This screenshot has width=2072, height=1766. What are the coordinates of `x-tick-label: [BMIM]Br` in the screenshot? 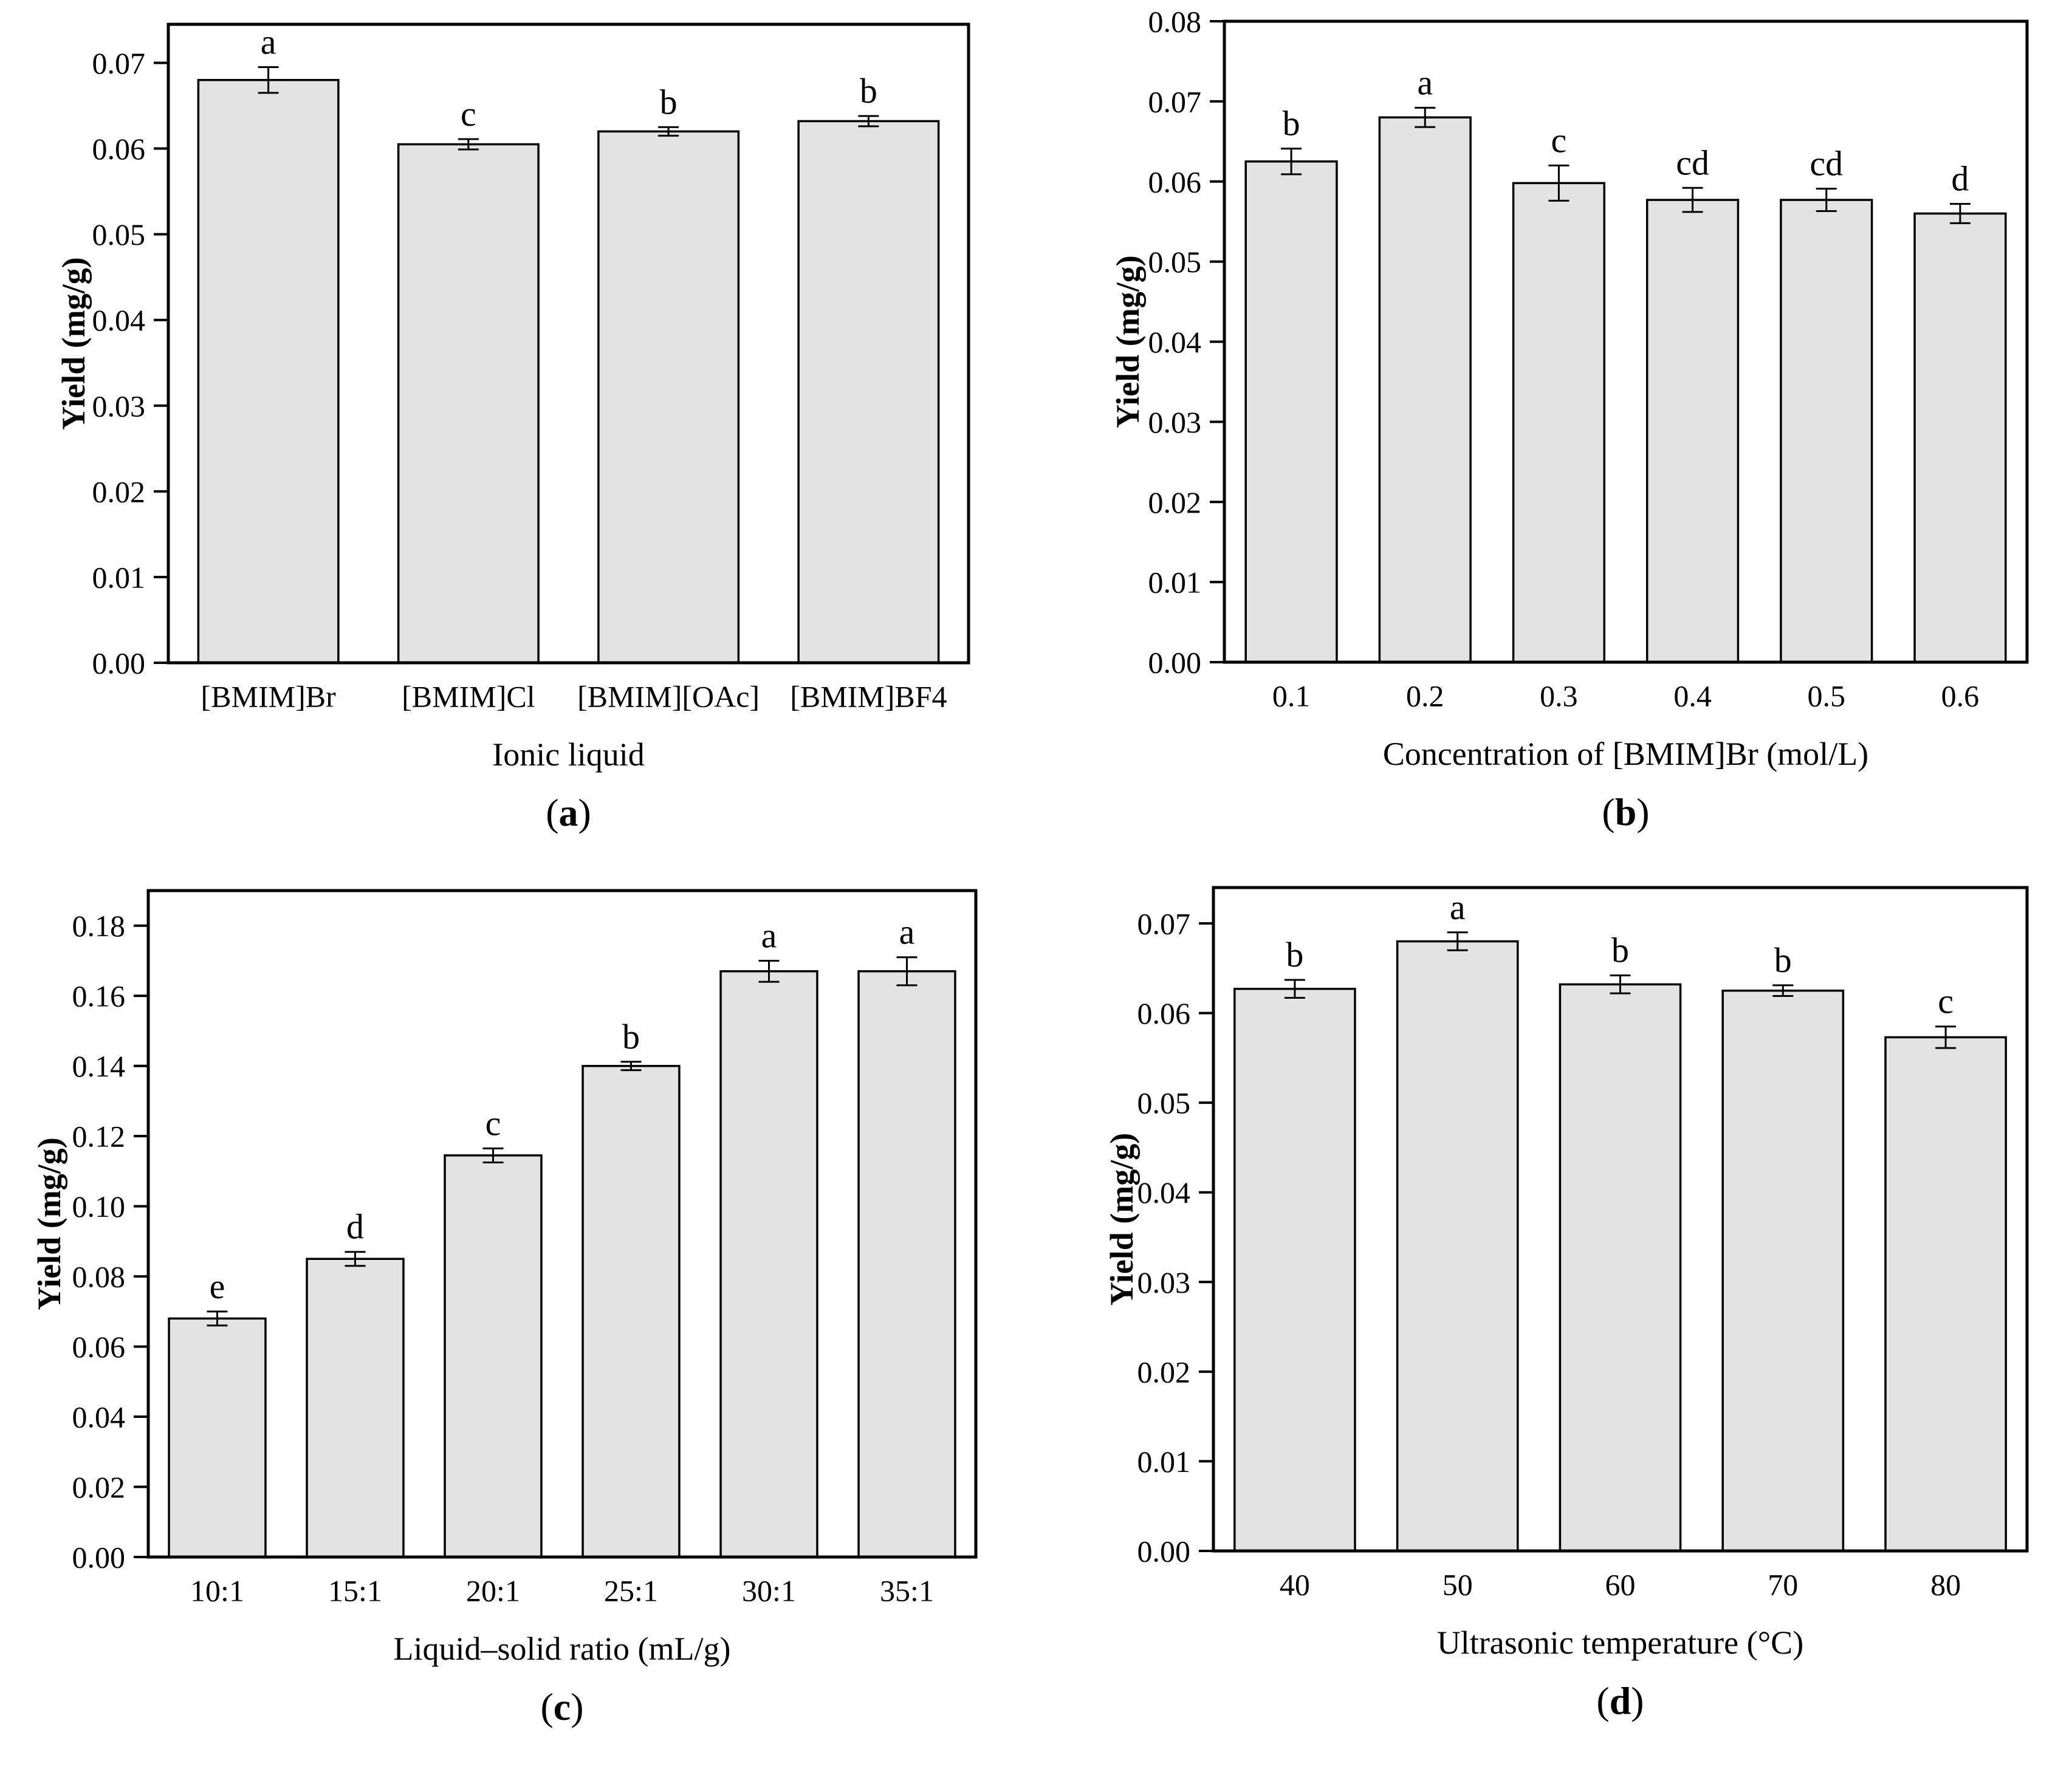 It's located at (269, 697).